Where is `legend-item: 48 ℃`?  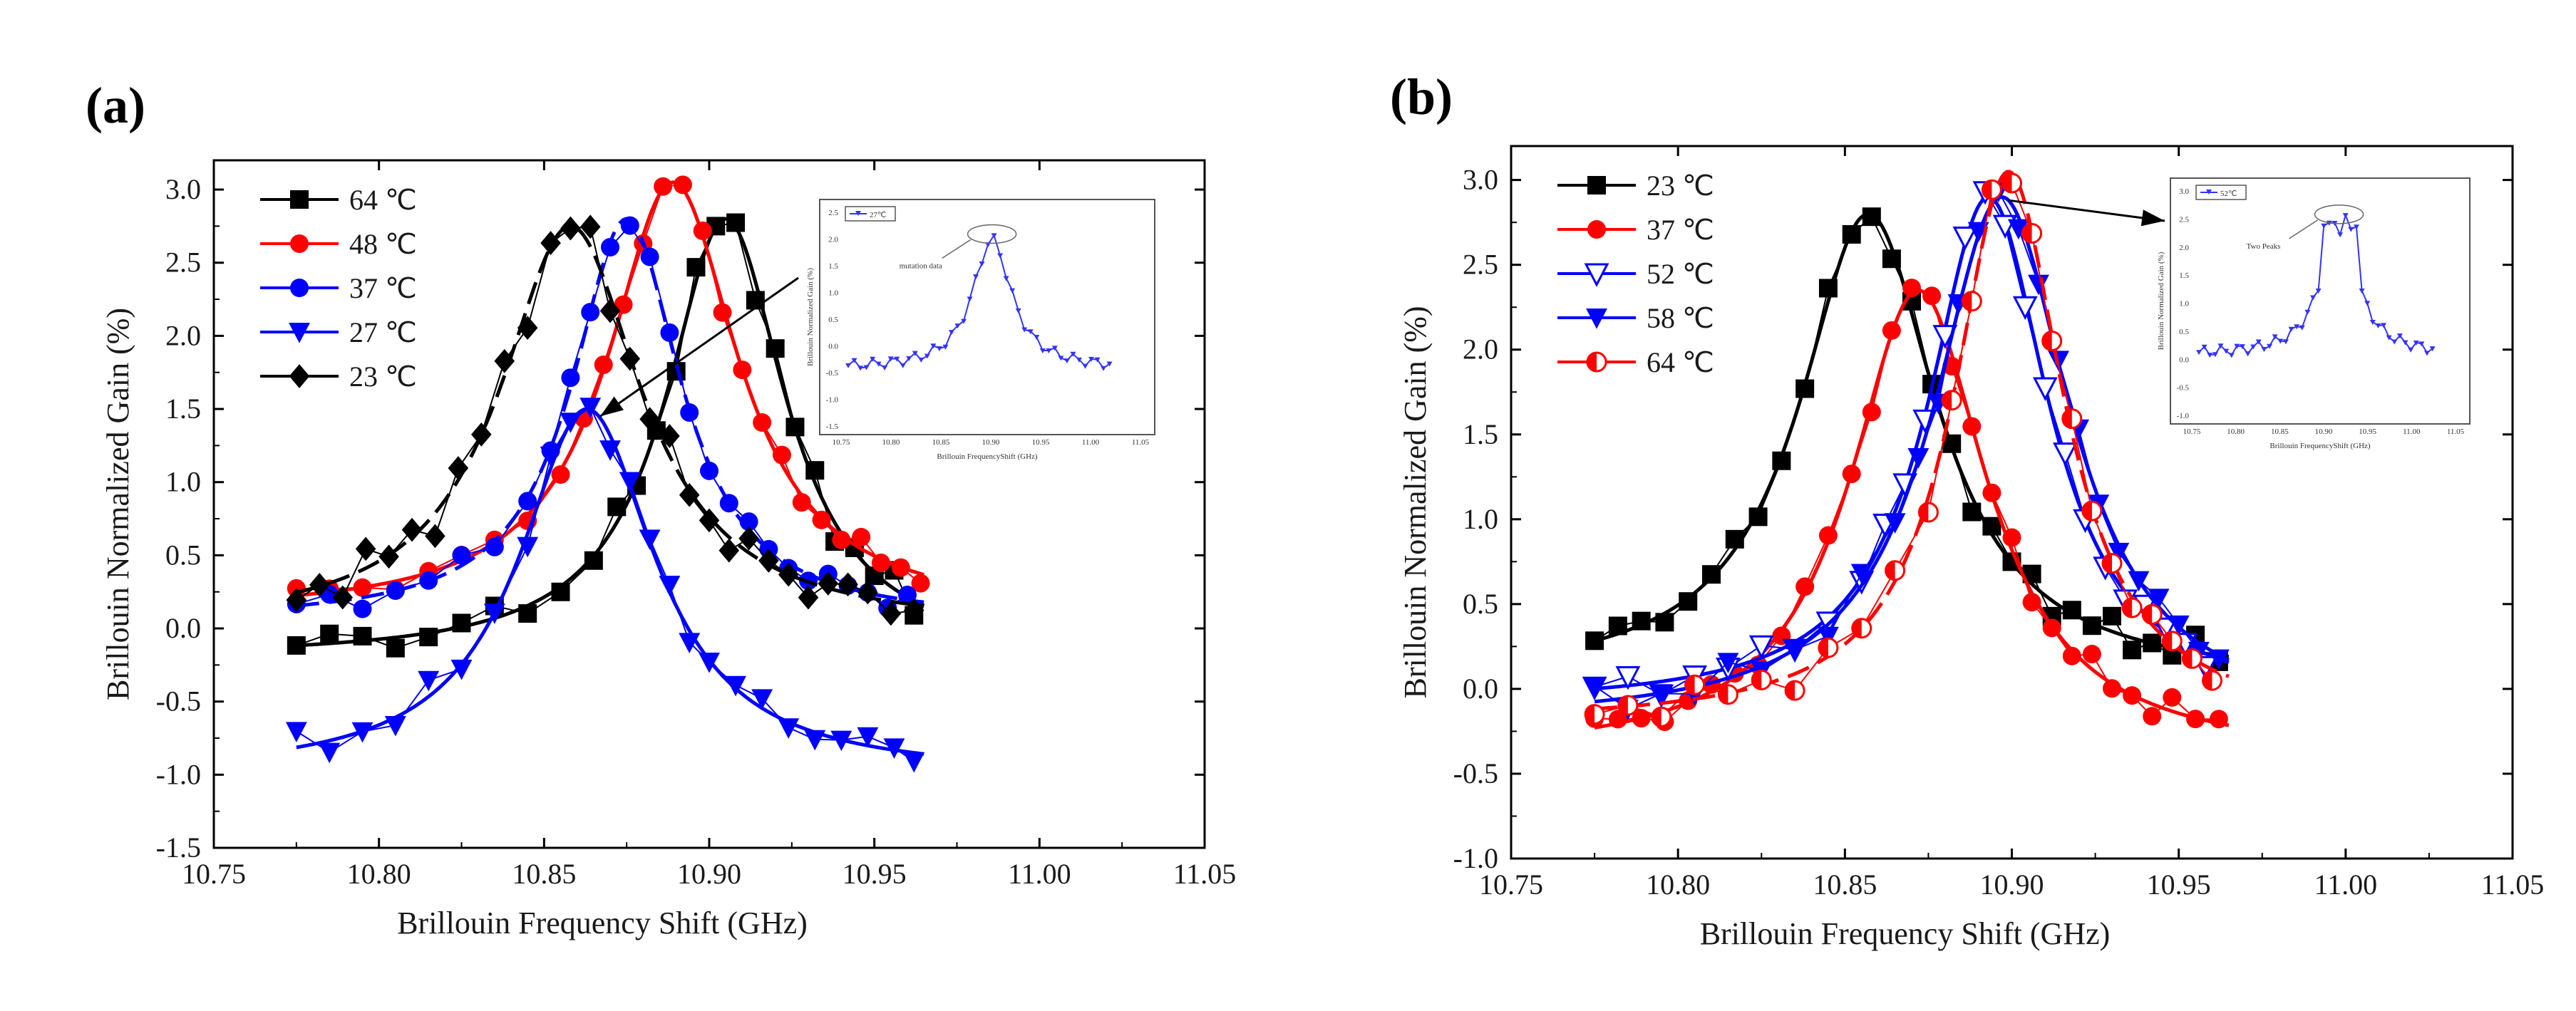 legend-item: 48 ℃ is located at coordinates (338, 244).